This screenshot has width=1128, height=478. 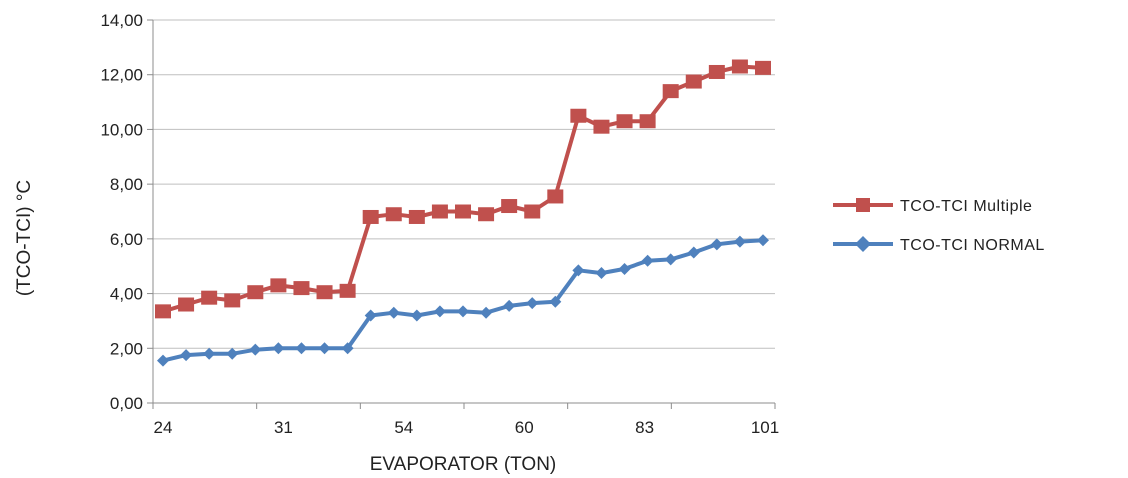 What do you see at coordinates (126, 348) in the screenshot?
I see `y-tick-label: 2,00` at bounding box center [126, 348].